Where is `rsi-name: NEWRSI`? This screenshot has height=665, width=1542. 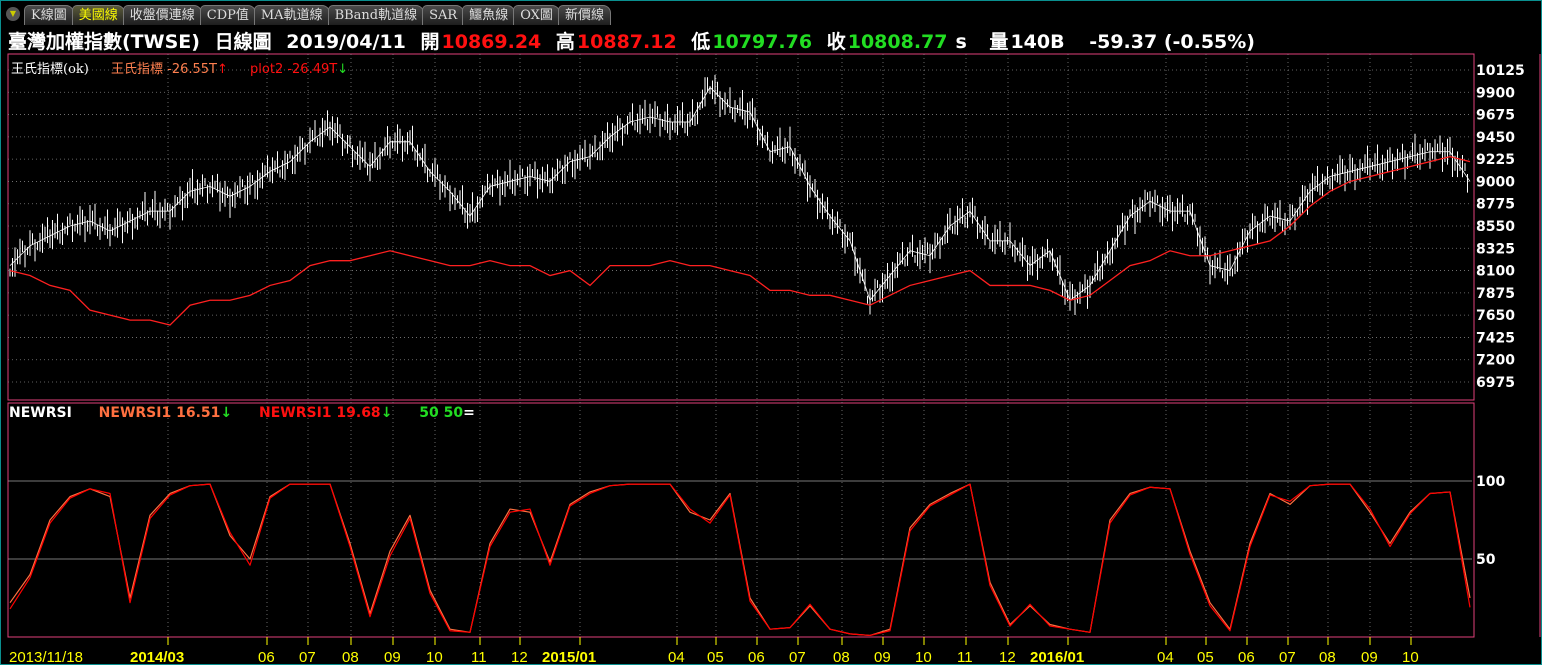
rsi-name: NEWRSI is located at coordinates (40, 413).